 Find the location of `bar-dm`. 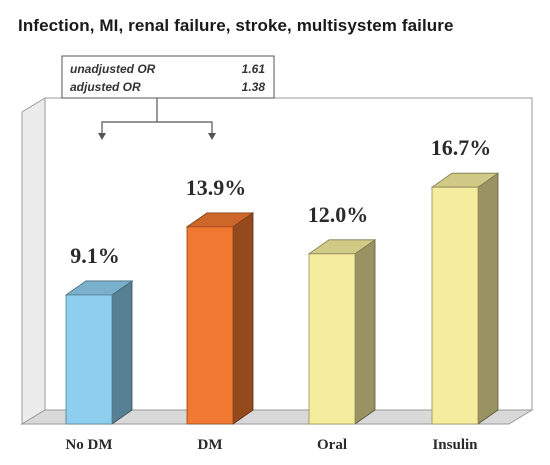

bar-dm is located at coordinates (220, 318).